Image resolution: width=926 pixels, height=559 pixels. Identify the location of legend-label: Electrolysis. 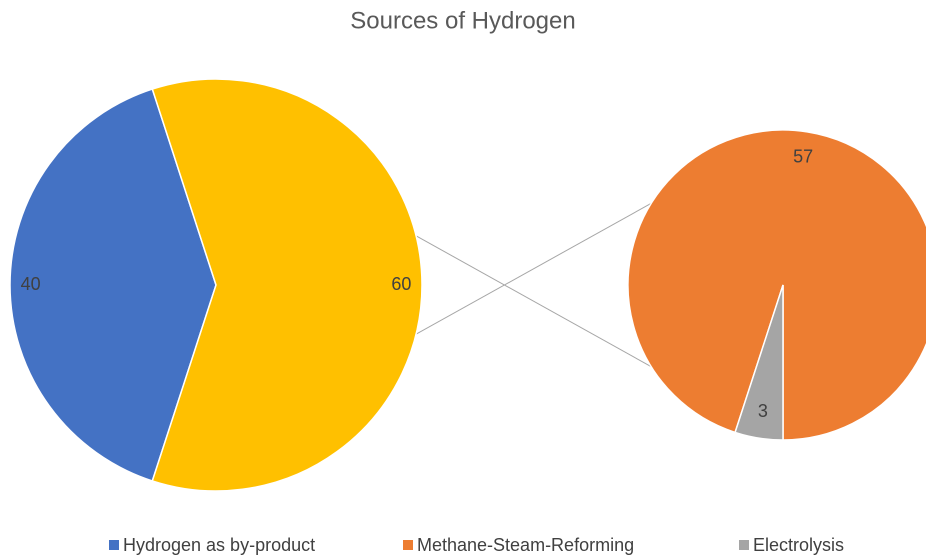
(798, 545).